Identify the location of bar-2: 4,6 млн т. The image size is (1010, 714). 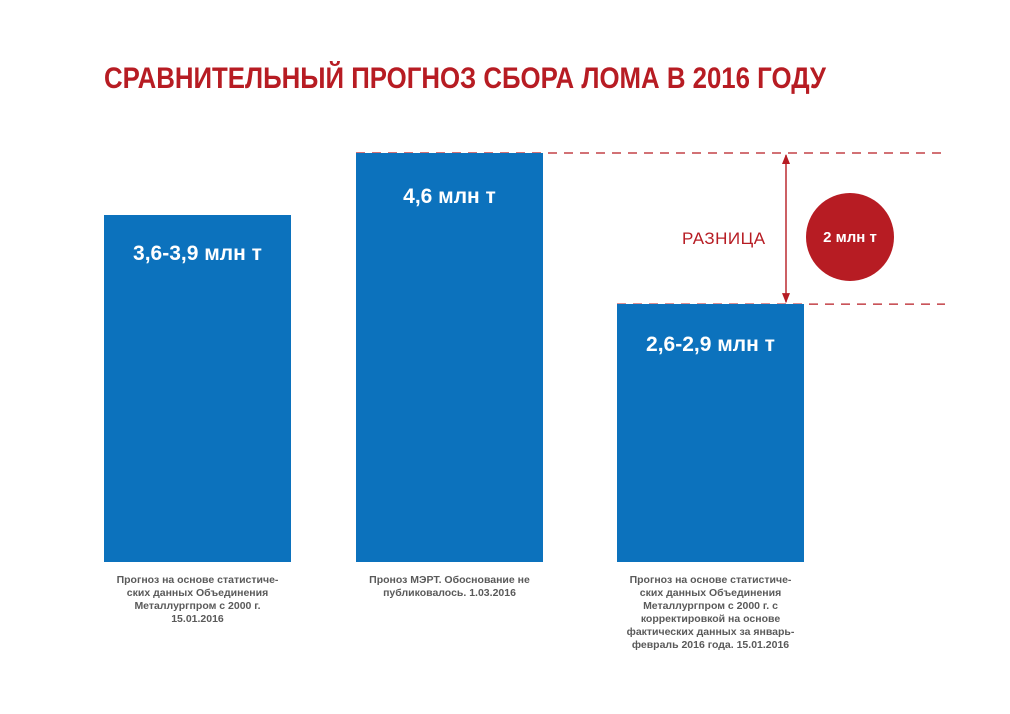
(449, 357).